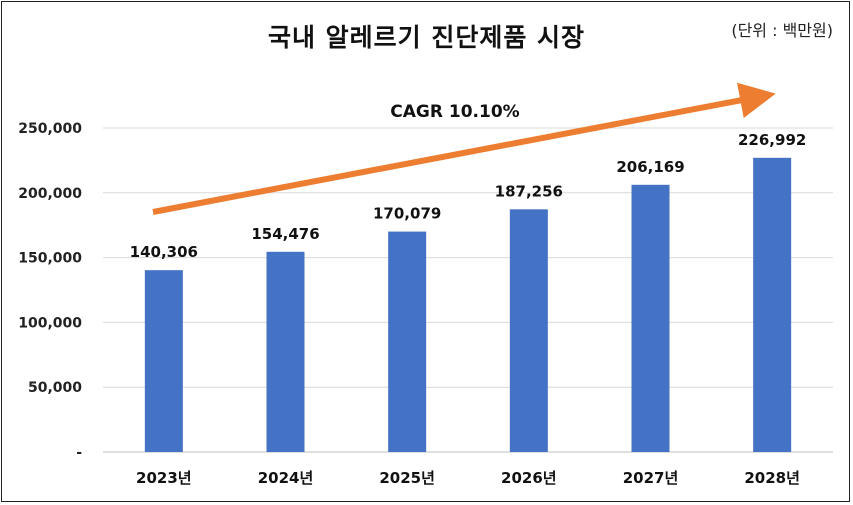  I want to click on y-tick-label: -, so click(79, 453).